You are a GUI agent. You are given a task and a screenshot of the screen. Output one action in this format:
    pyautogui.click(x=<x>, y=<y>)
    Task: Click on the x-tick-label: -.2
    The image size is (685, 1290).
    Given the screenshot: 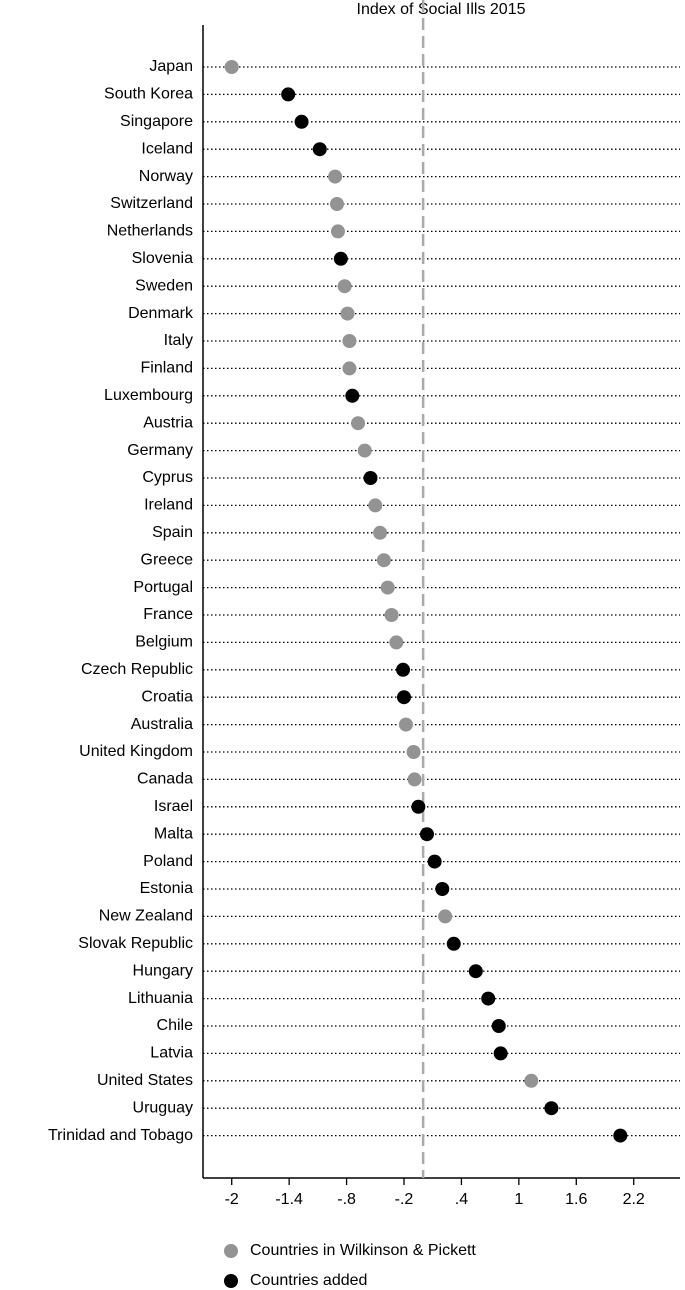 What is the action you would take?
    pyautogui.click(x=404, y=1199)
    